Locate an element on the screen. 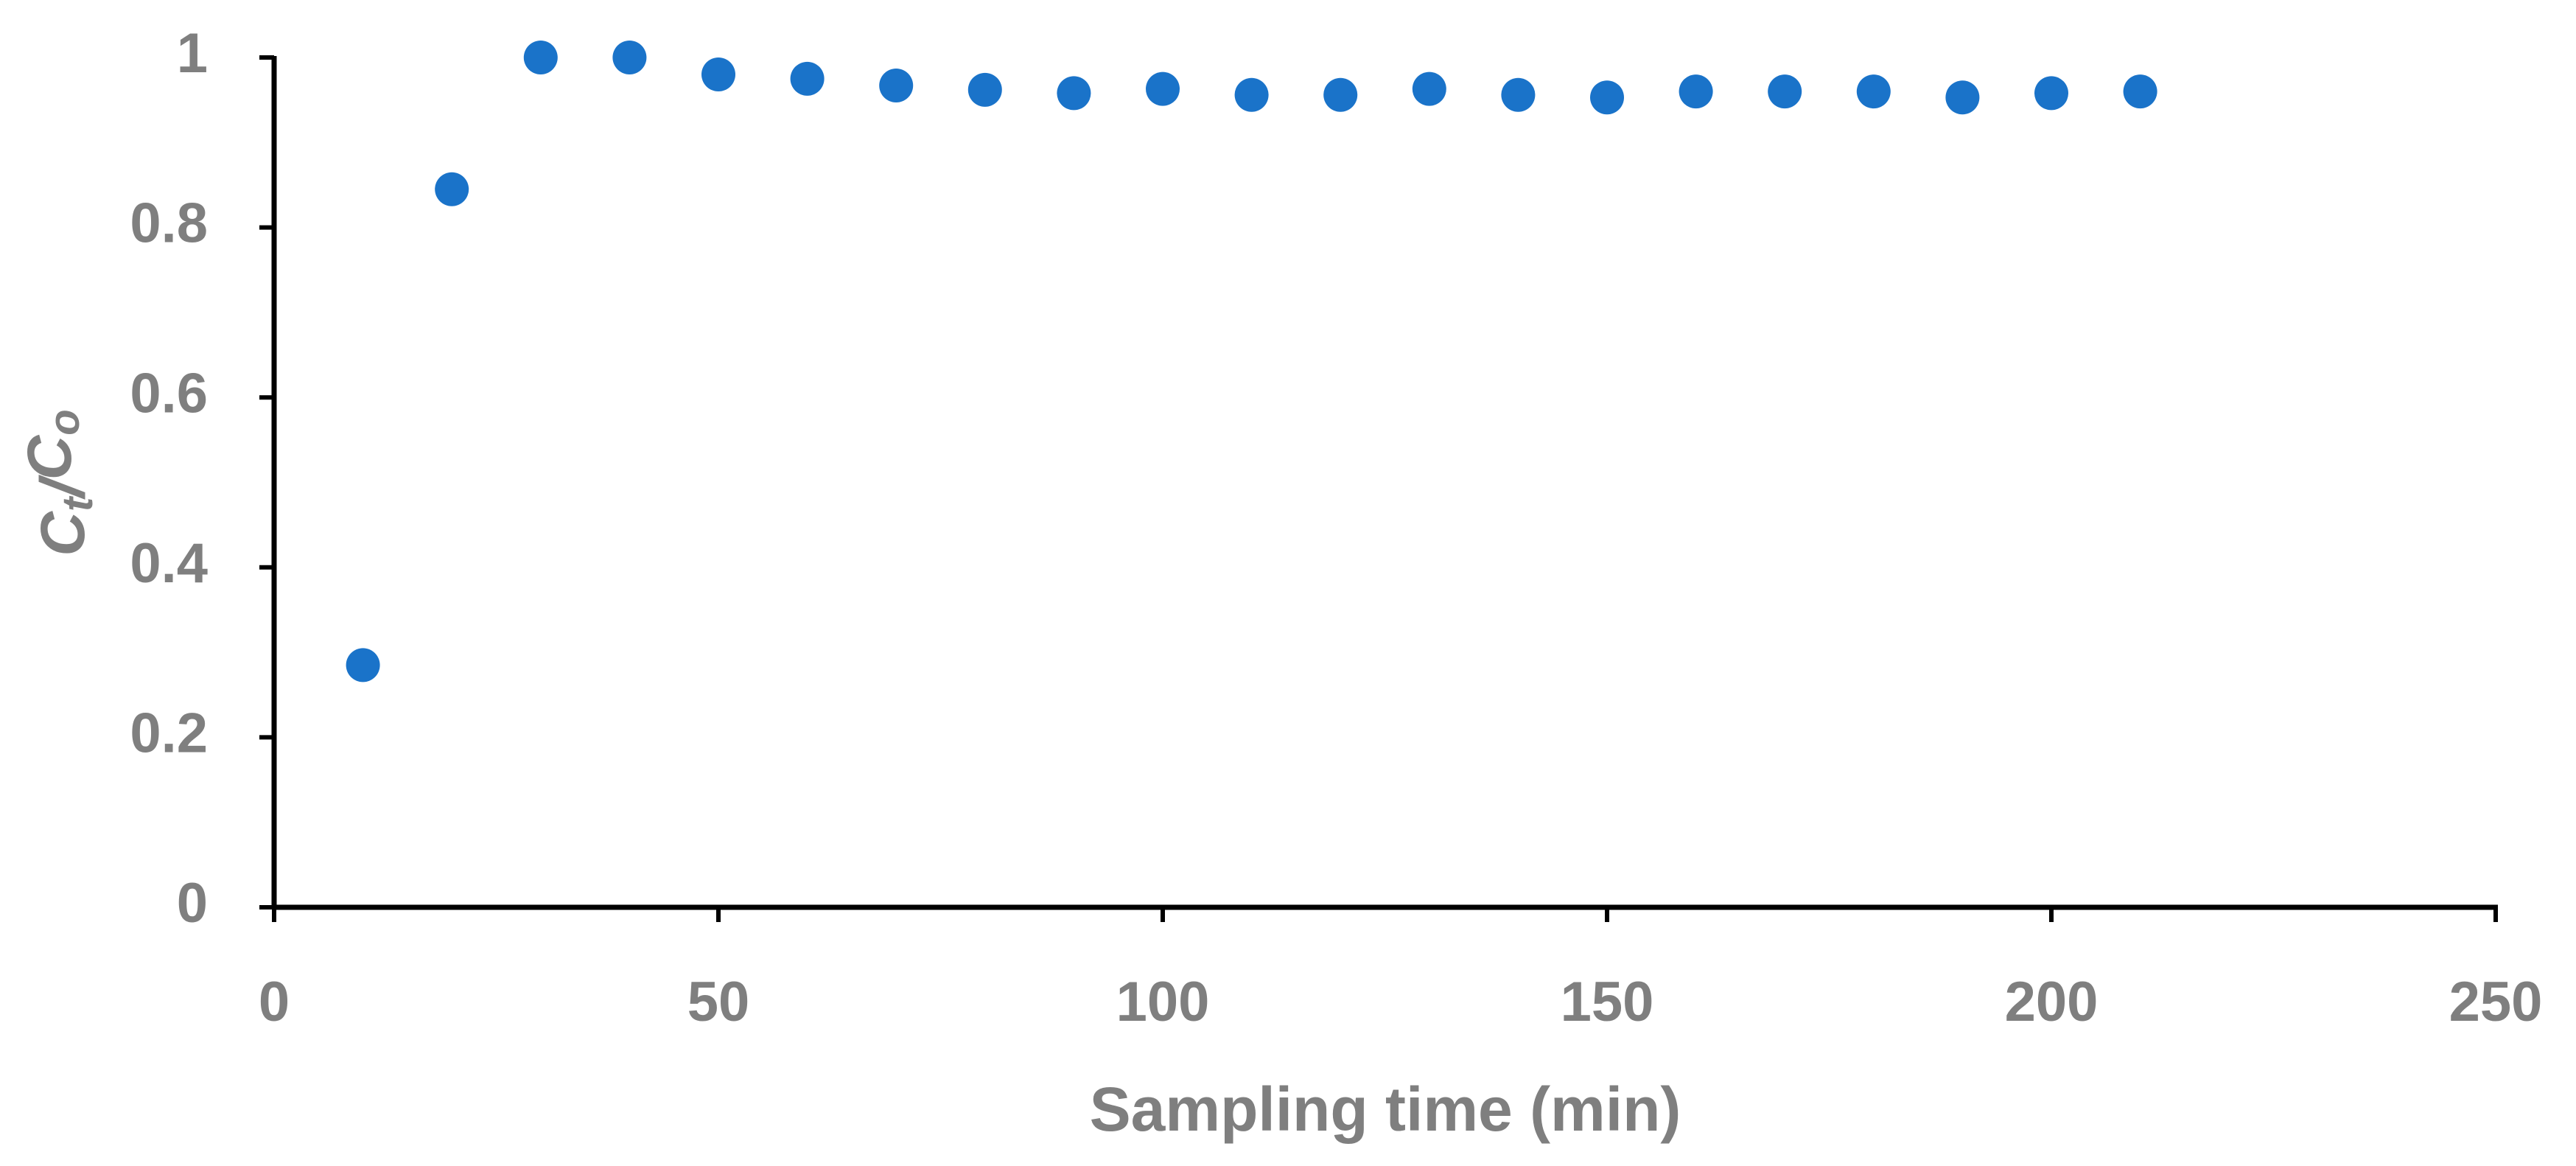 This screenshot has height=1166, width=2576. x-tick-label: 250 is located at coordinates (2496, 1002).